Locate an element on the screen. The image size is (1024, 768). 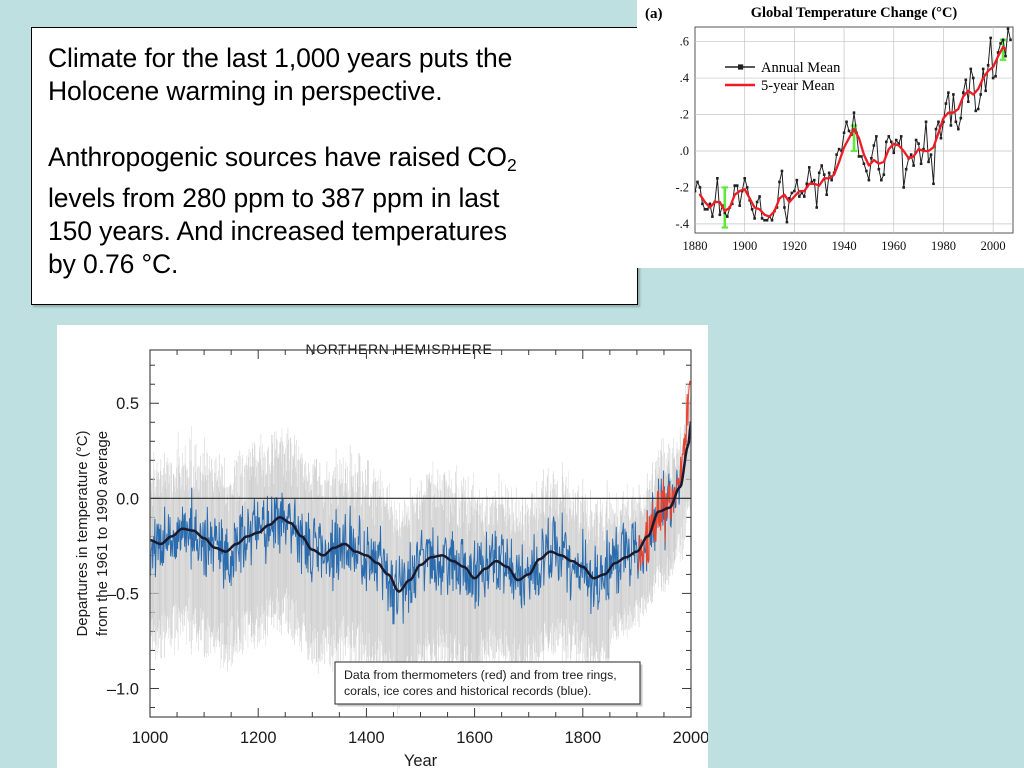
paragraph-spacer is located at coordinates (334, 124).